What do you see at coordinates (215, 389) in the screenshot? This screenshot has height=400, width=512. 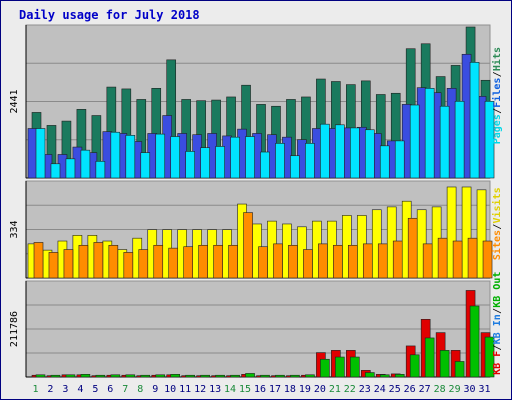 I see `x-tick-label-13: 13` at bounding box center [215, 389].